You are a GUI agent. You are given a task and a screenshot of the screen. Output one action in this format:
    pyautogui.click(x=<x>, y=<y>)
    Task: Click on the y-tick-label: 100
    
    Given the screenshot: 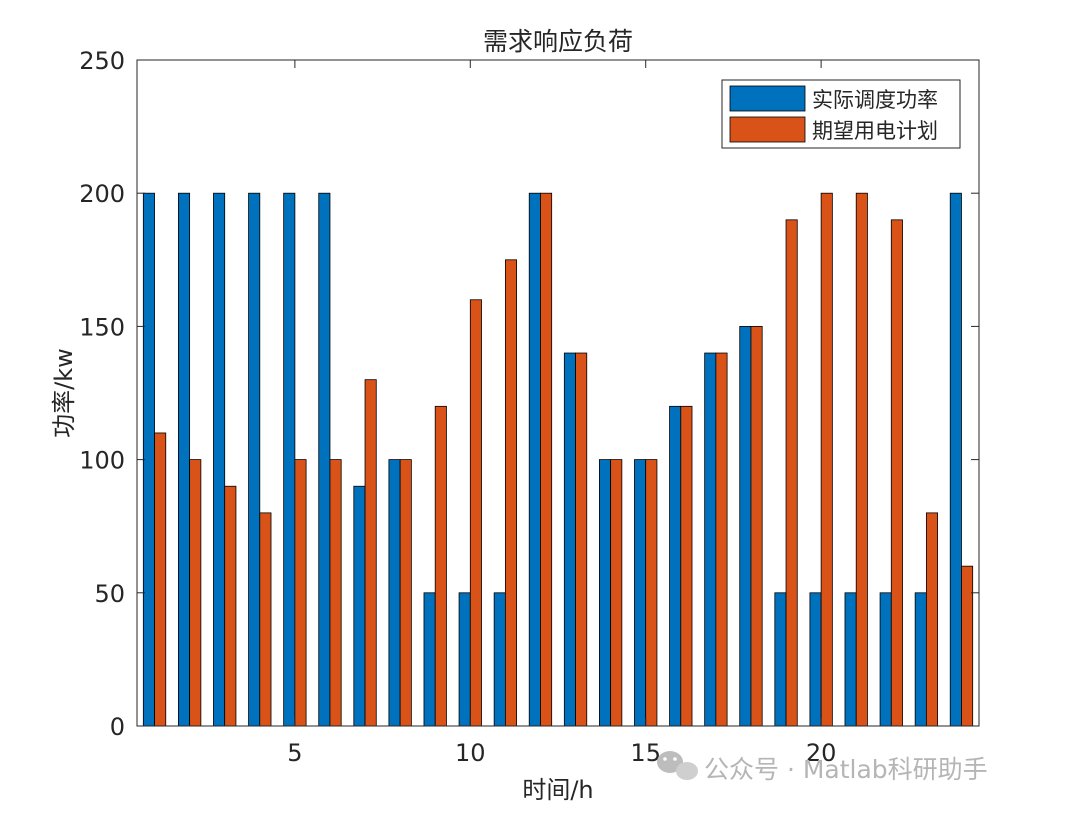 What is the action you would take?
    pyautogui.click(x=102, y=461)
    